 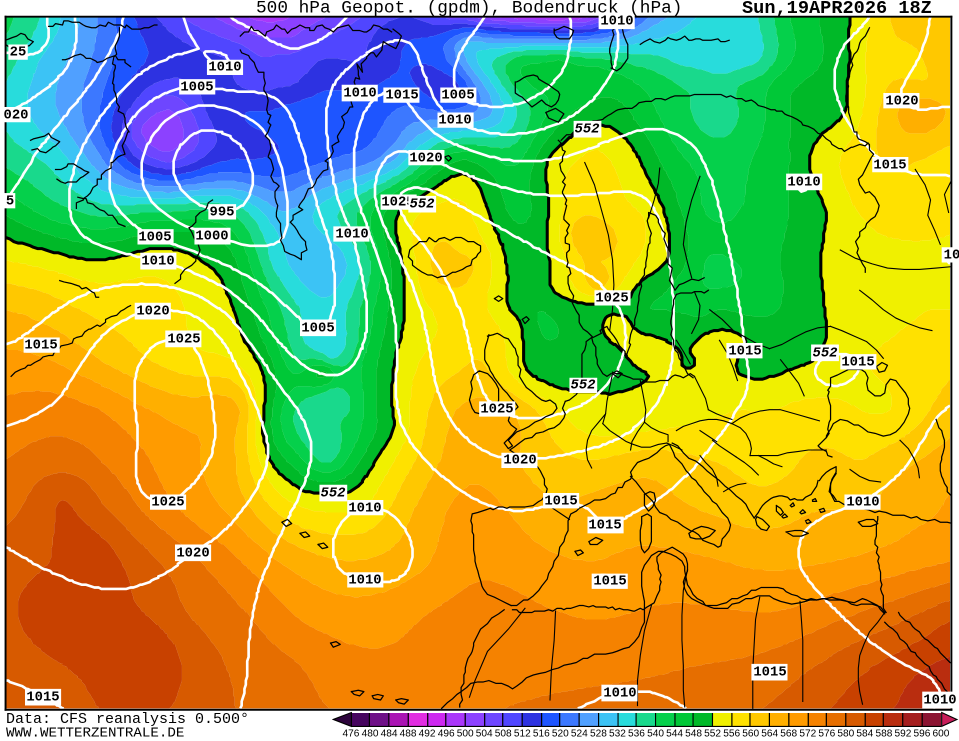 I want to click on svg-text: 5, so click(x=10, y=202).